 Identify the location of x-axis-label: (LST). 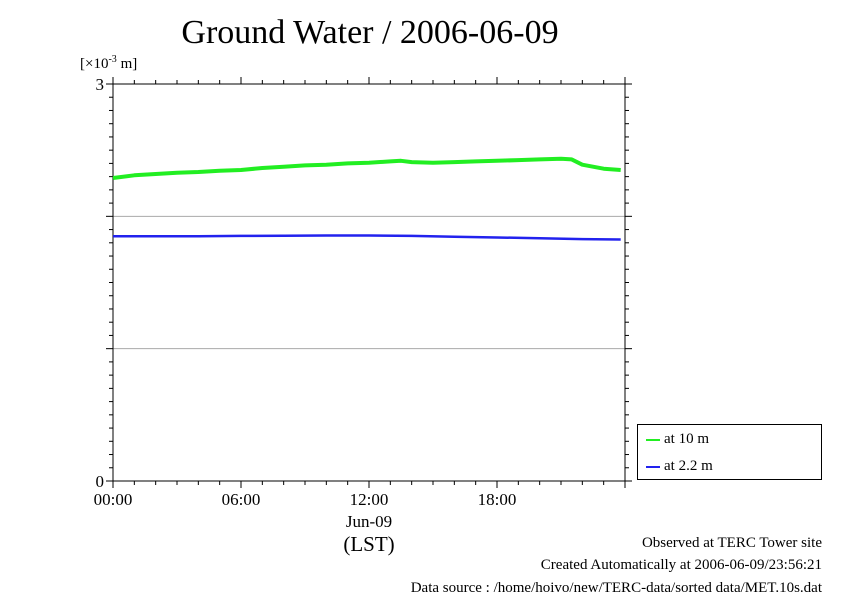
(368, 544).